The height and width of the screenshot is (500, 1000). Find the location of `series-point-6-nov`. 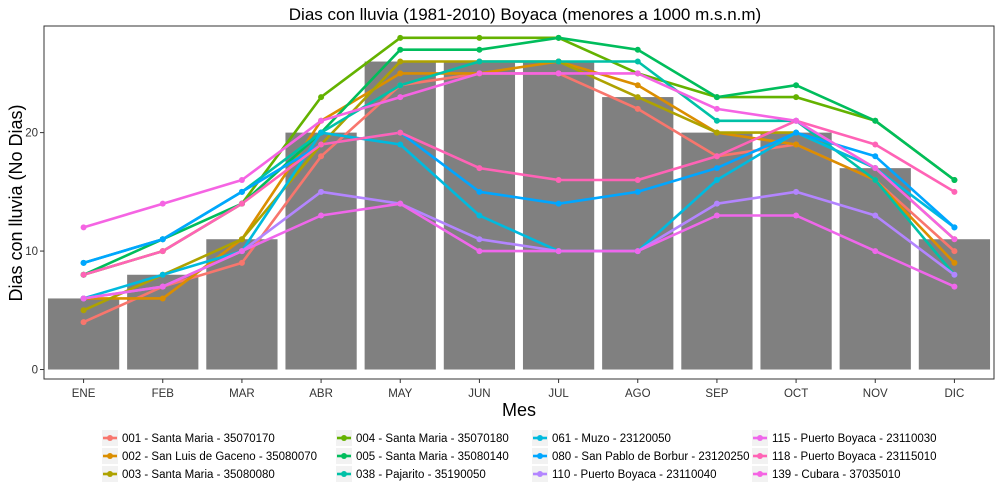

series-point-6-nov is located at coordinates (875, 179).